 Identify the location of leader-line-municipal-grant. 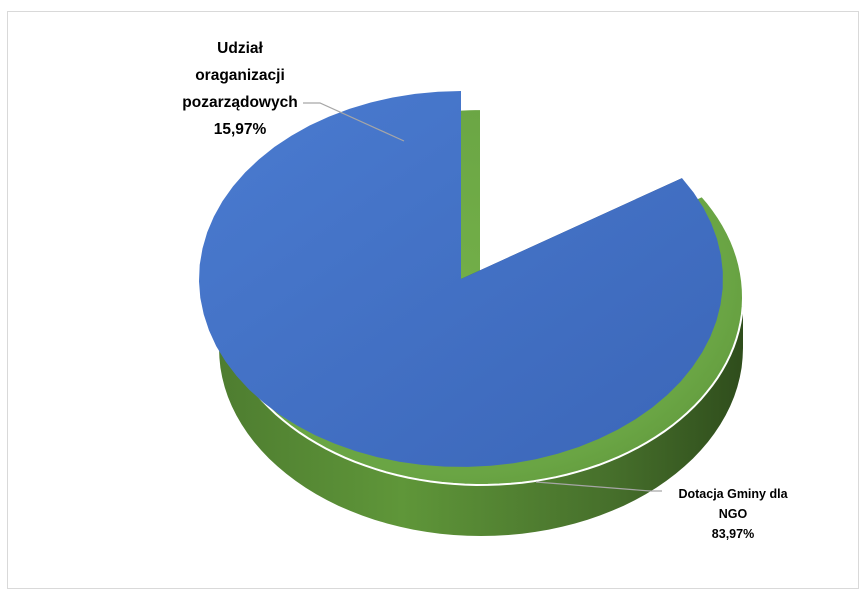
(598, 486).